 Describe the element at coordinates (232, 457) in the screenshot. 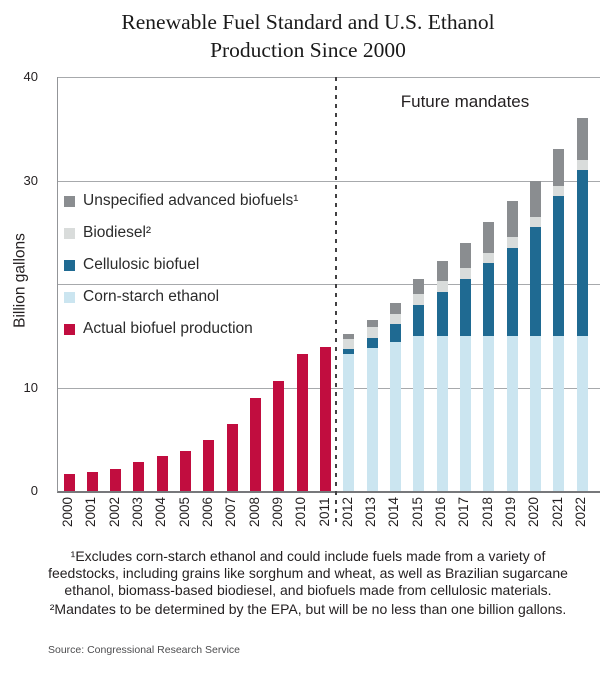

I see `bar-2007-actual-biofuel-production` at that location.